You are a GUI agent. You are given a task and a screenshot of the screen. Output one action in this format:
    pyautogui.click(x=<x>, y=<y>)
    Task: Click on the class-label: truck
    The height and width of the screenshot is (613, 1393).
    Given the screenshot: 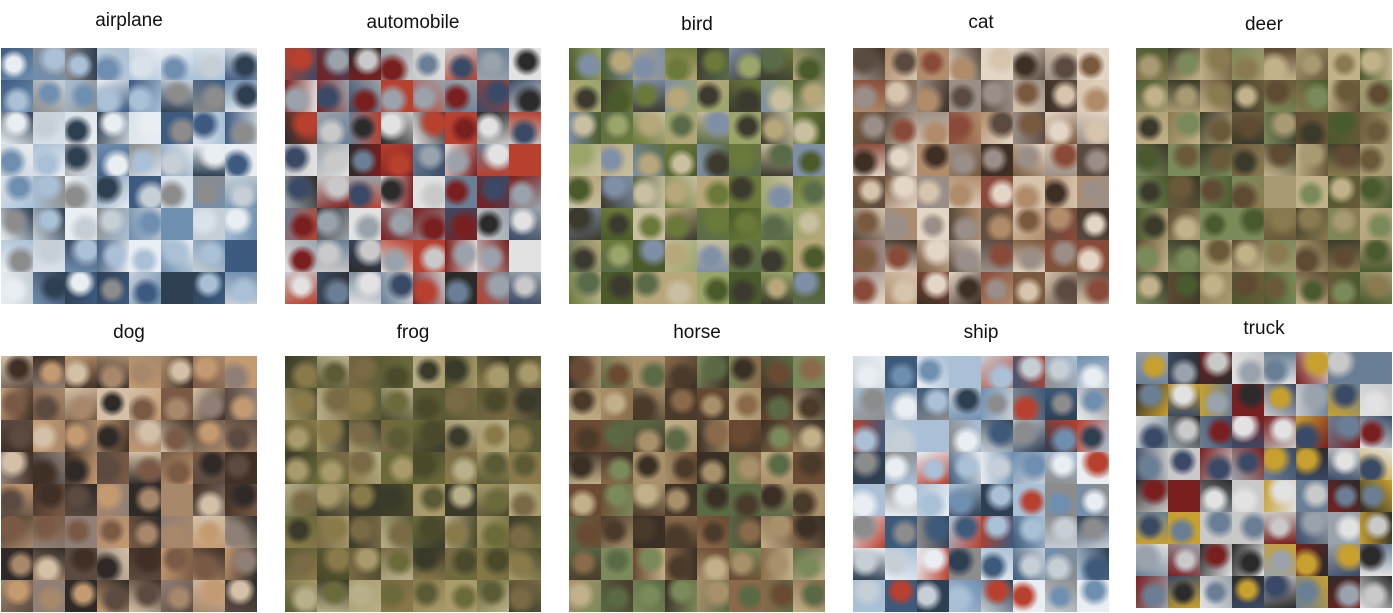 What is the action you would take?
    pyautogui.click(x=1264, y=328)
    